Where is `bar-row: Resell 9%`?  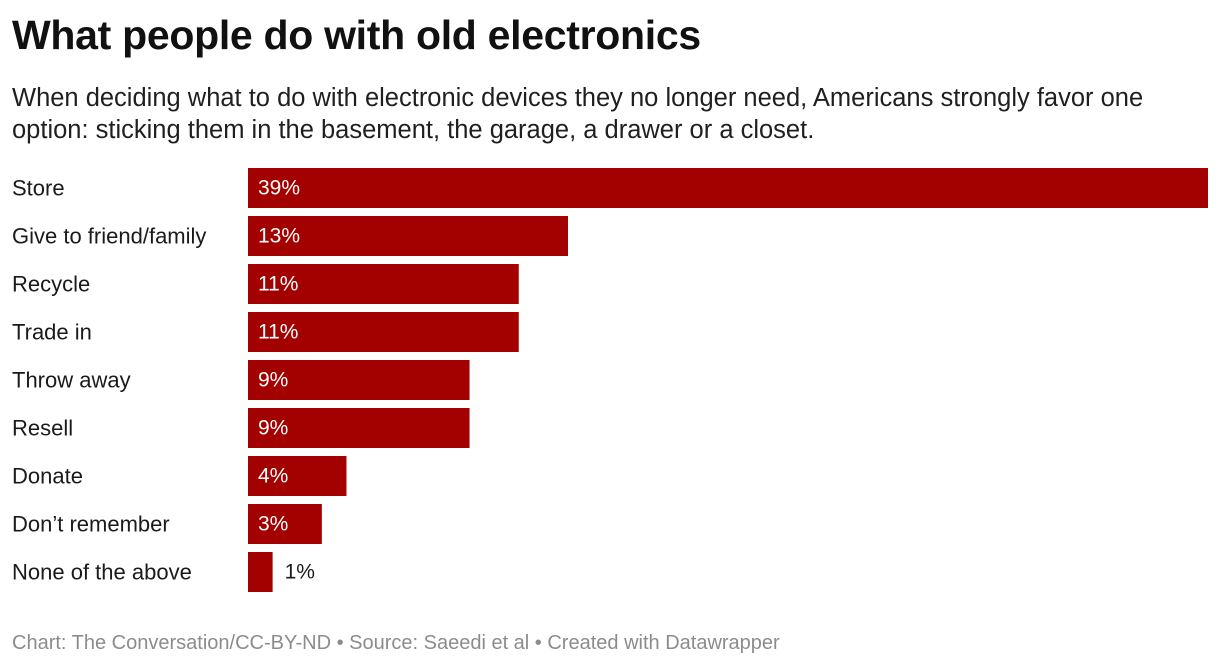 bar-row: Resell 9% is located at coordinates (241, 428).